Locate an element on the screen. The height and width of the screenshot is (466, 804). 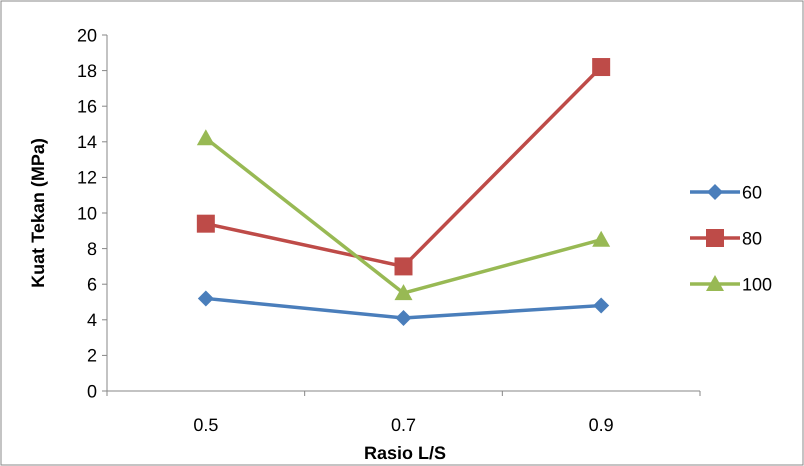
y-tick-label: 18 is located at coordinates (86, 70).